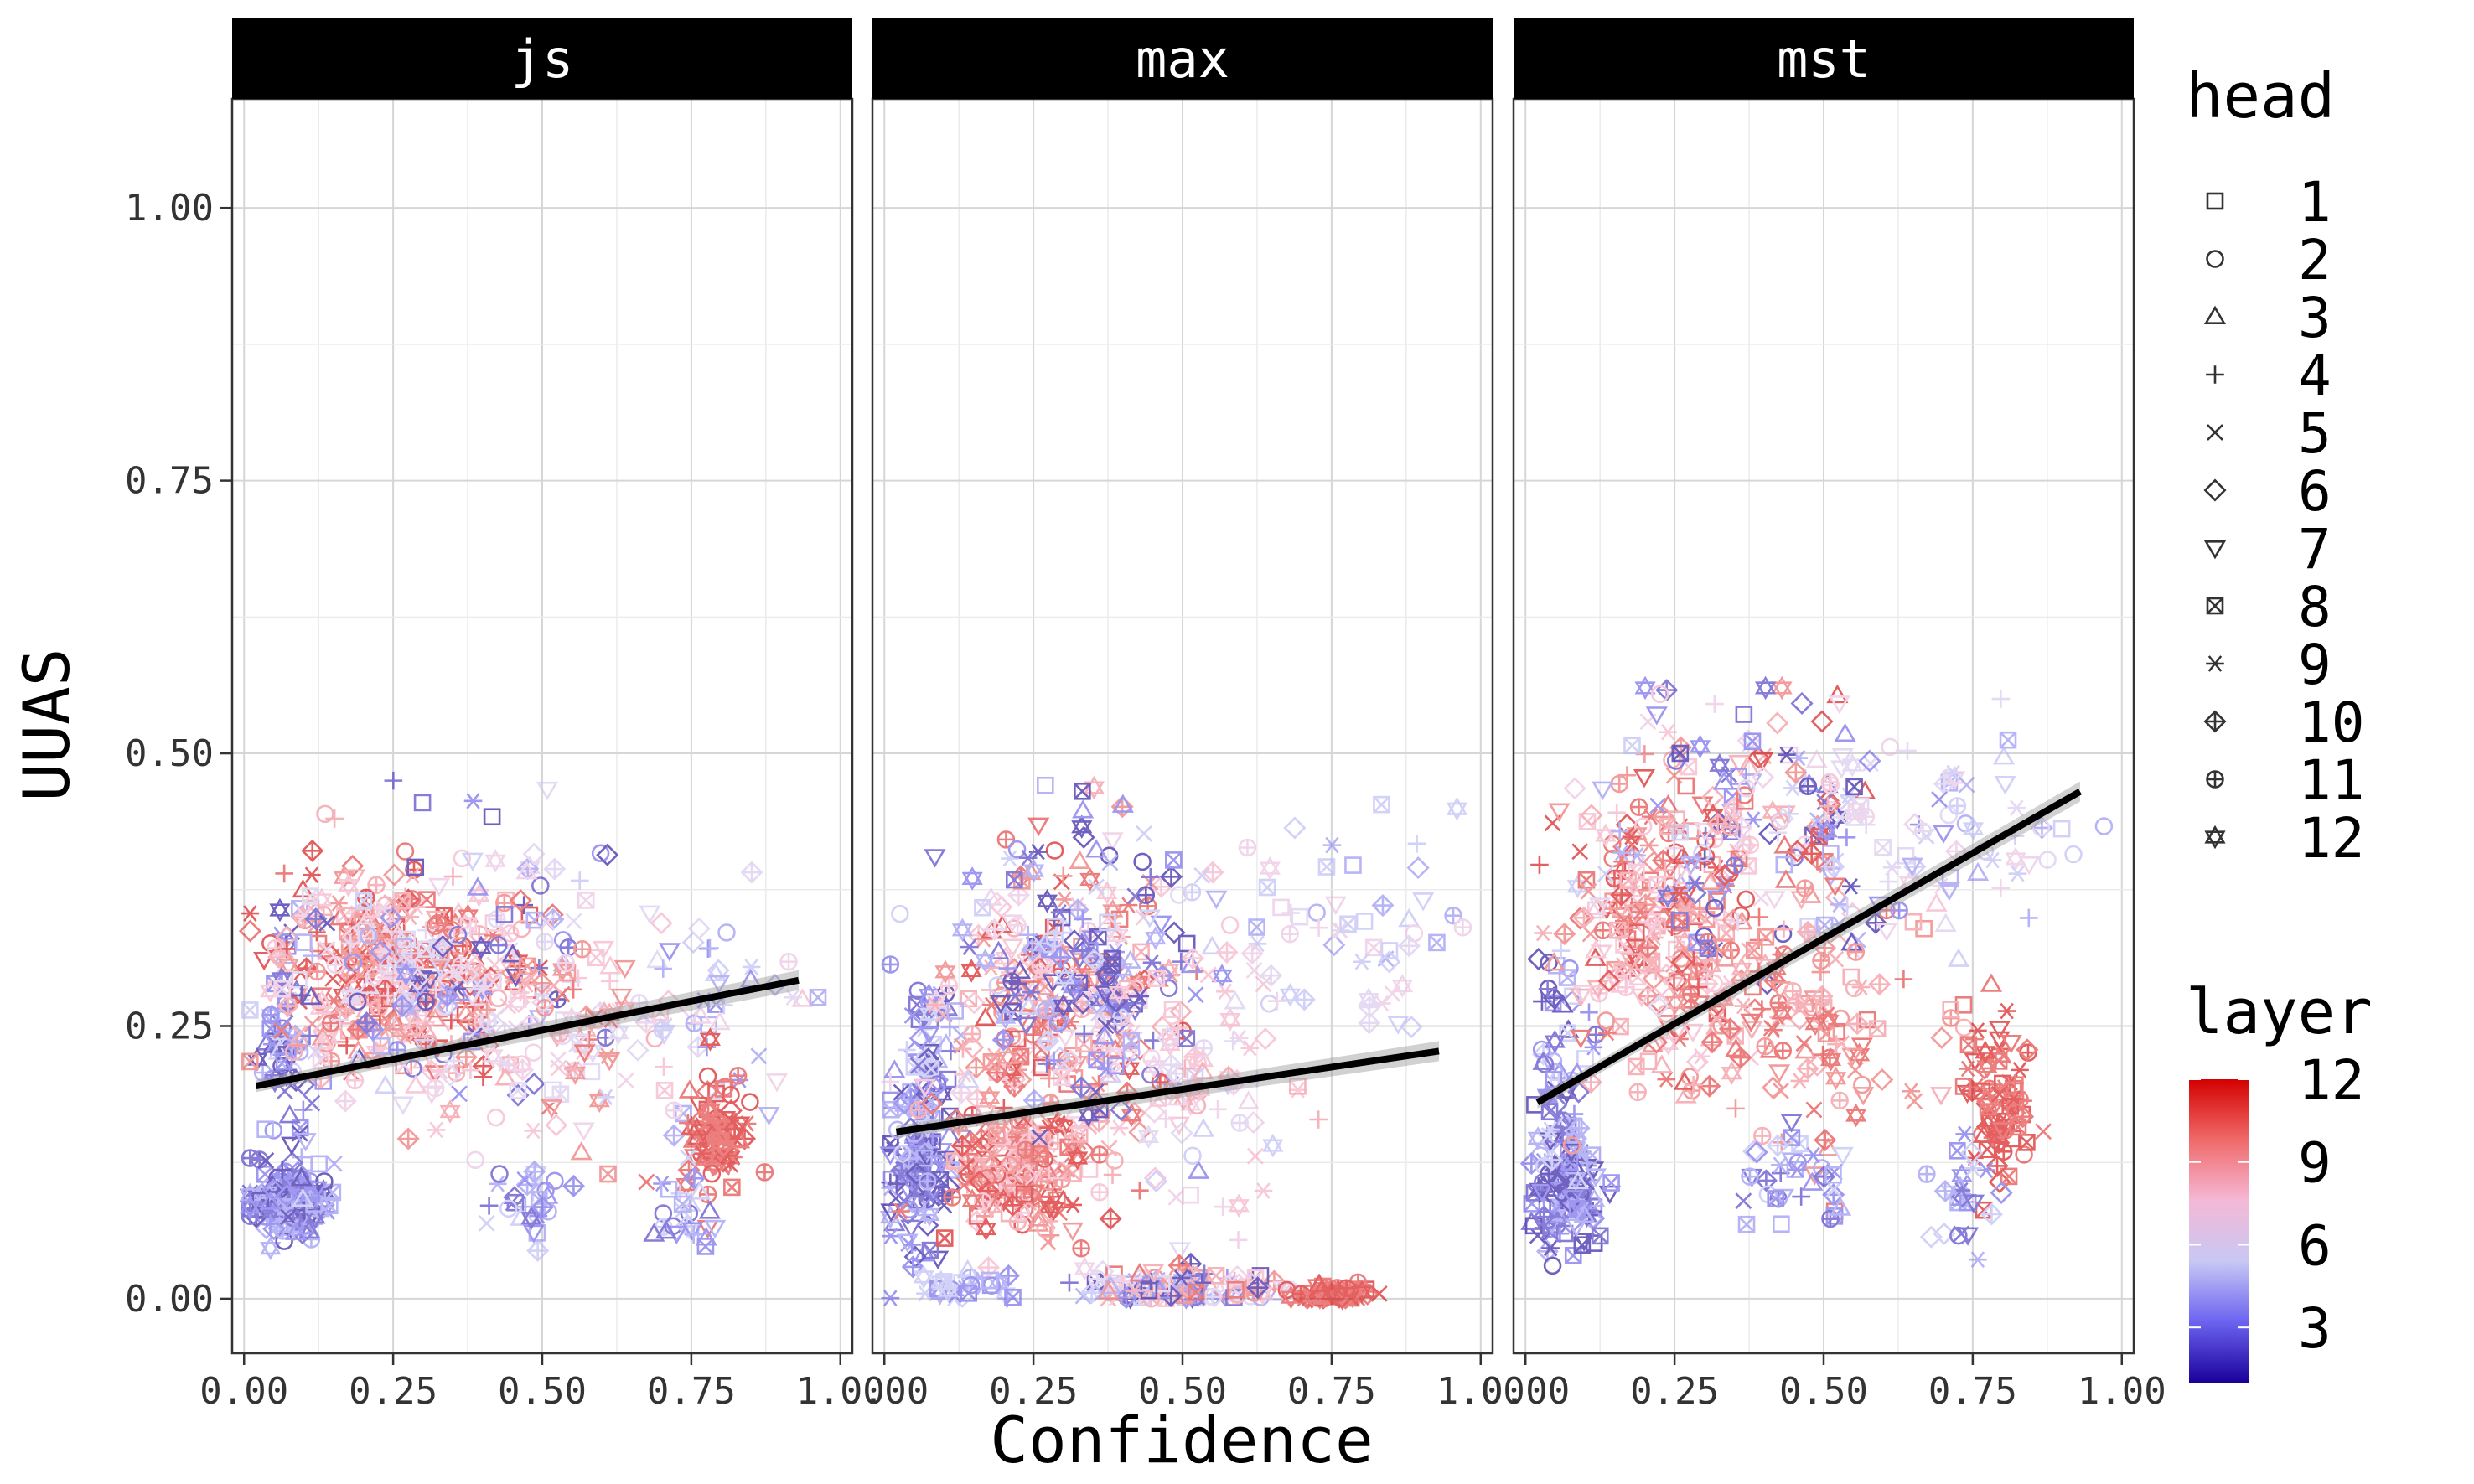 This screenshot has height=1484, width=2474. Describe the element at coordinates (885, 1391) in the screenshot. I see `x-tick-label: 0.00` at that location.